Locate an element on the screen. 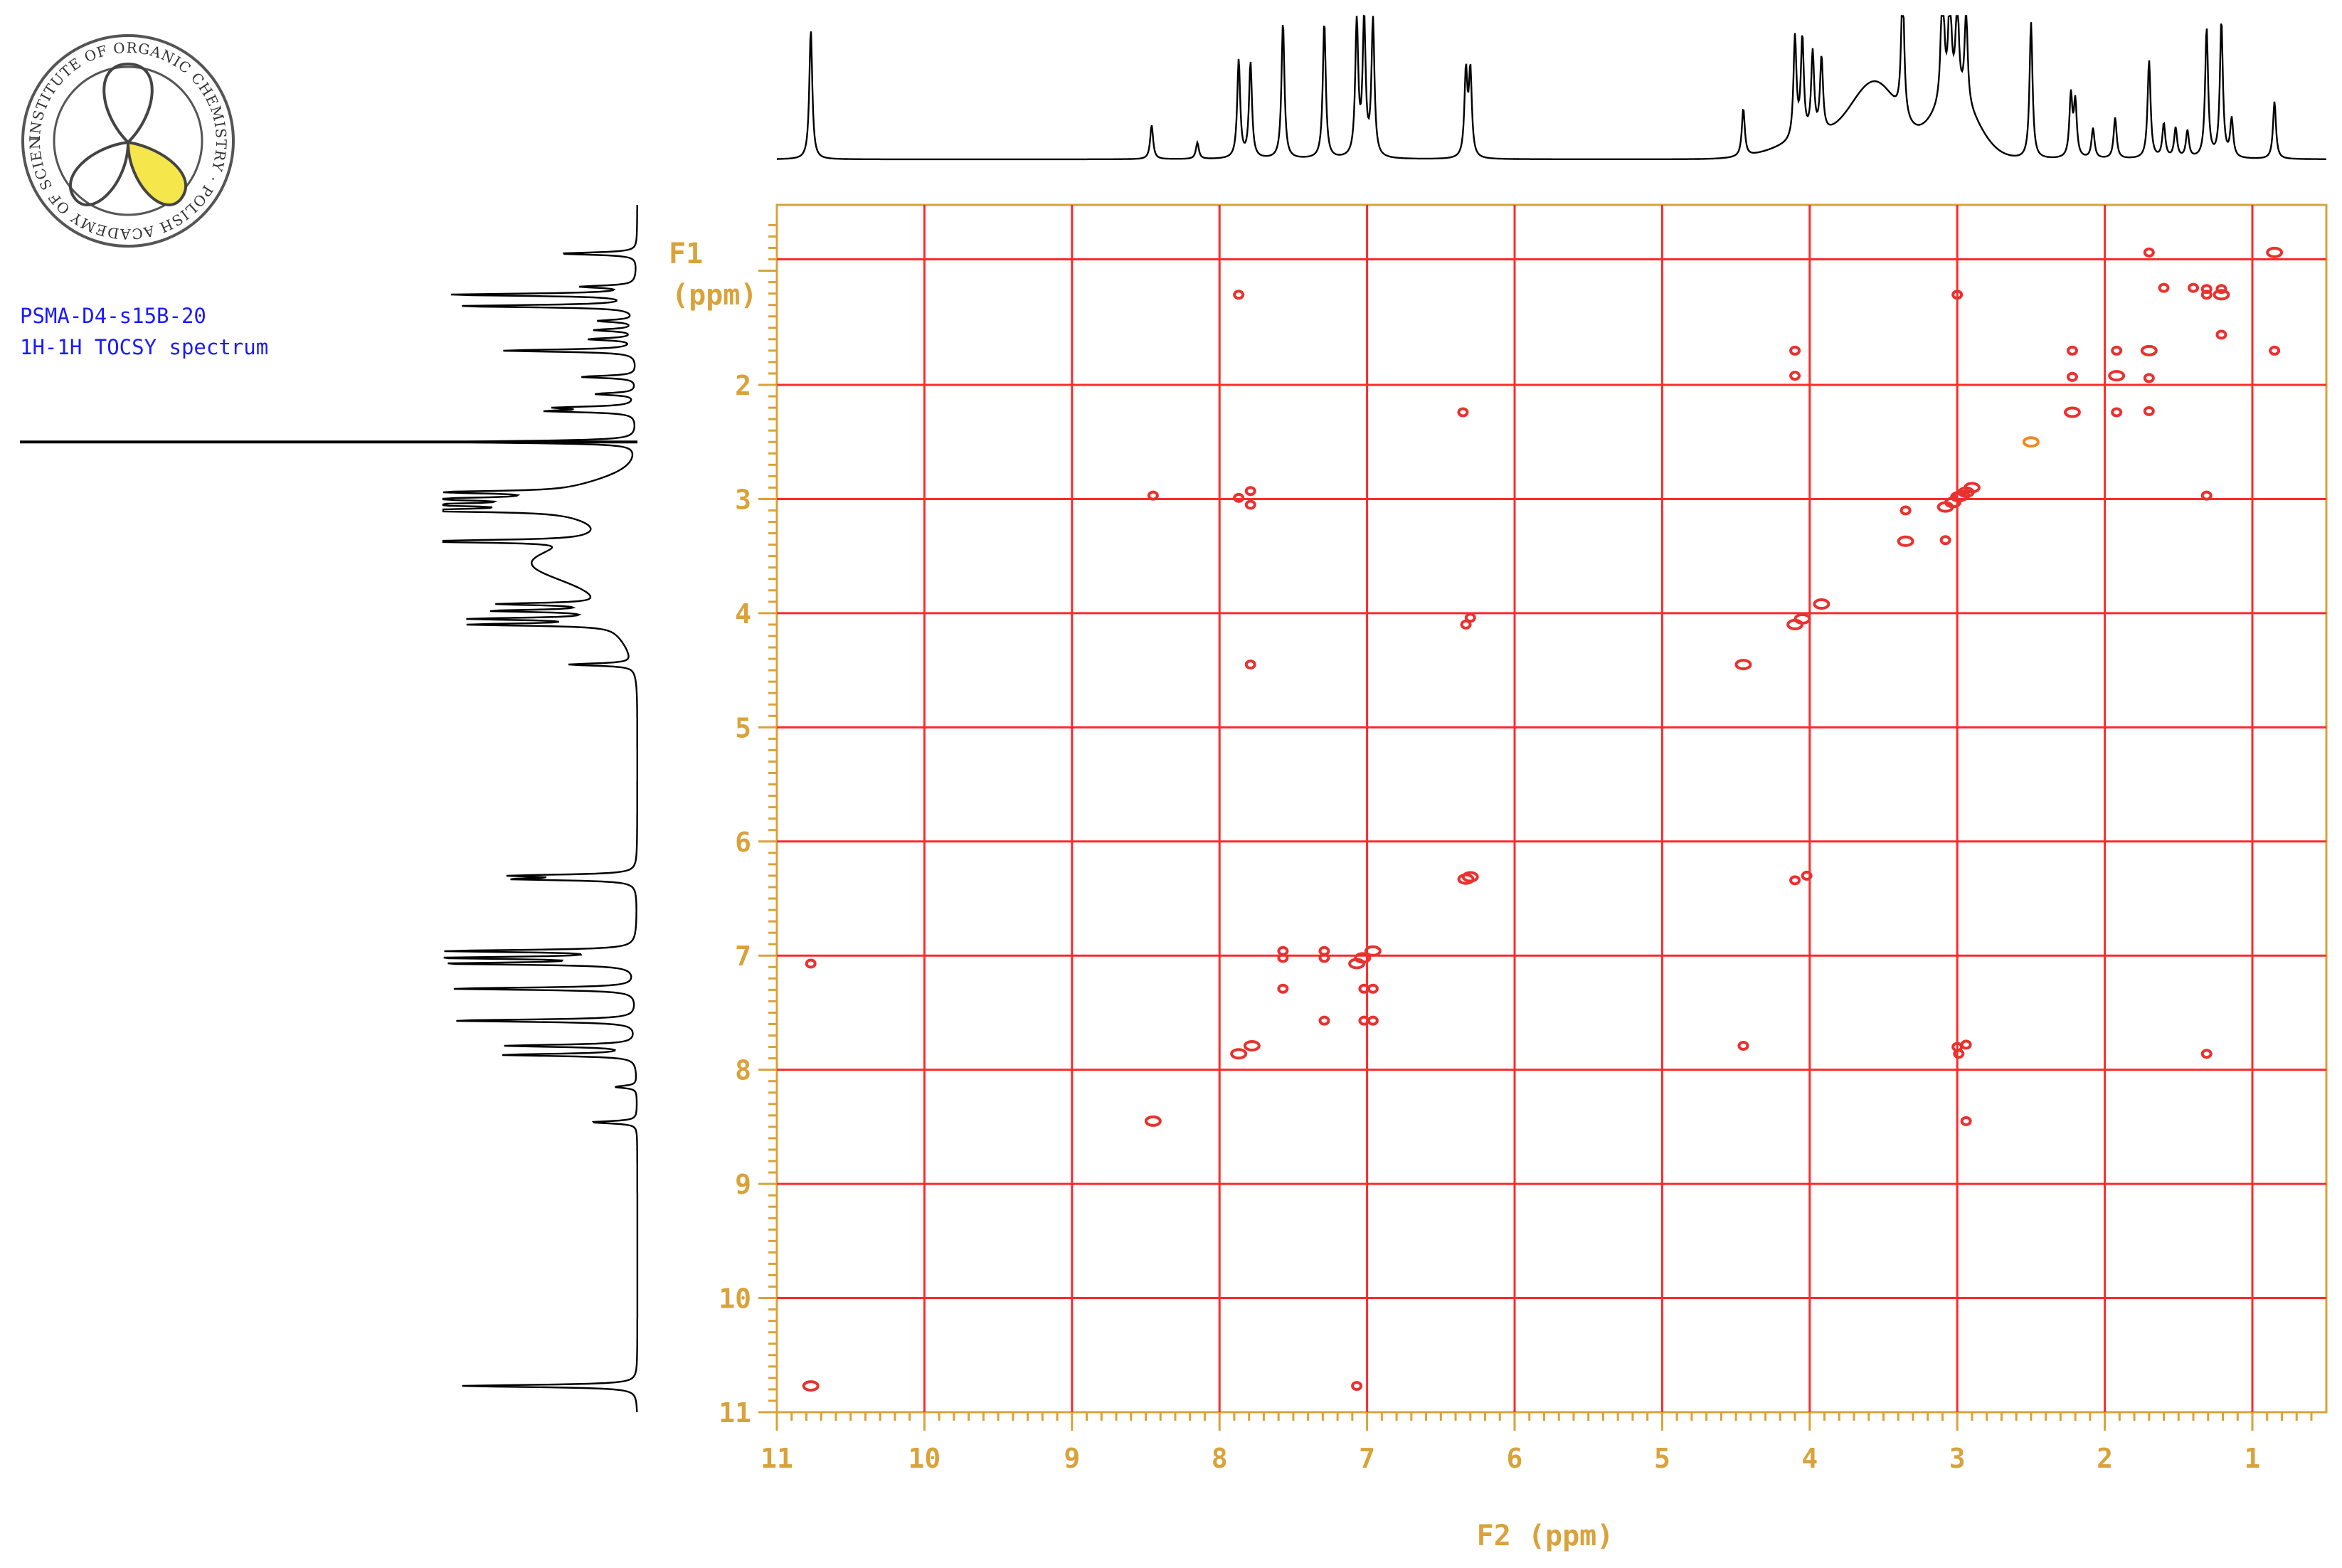 Image resolution: width=2342 pixels, height=1568 pixels. x-axis-label: F2 (ppm) is located at coordinates (1546, 1536).